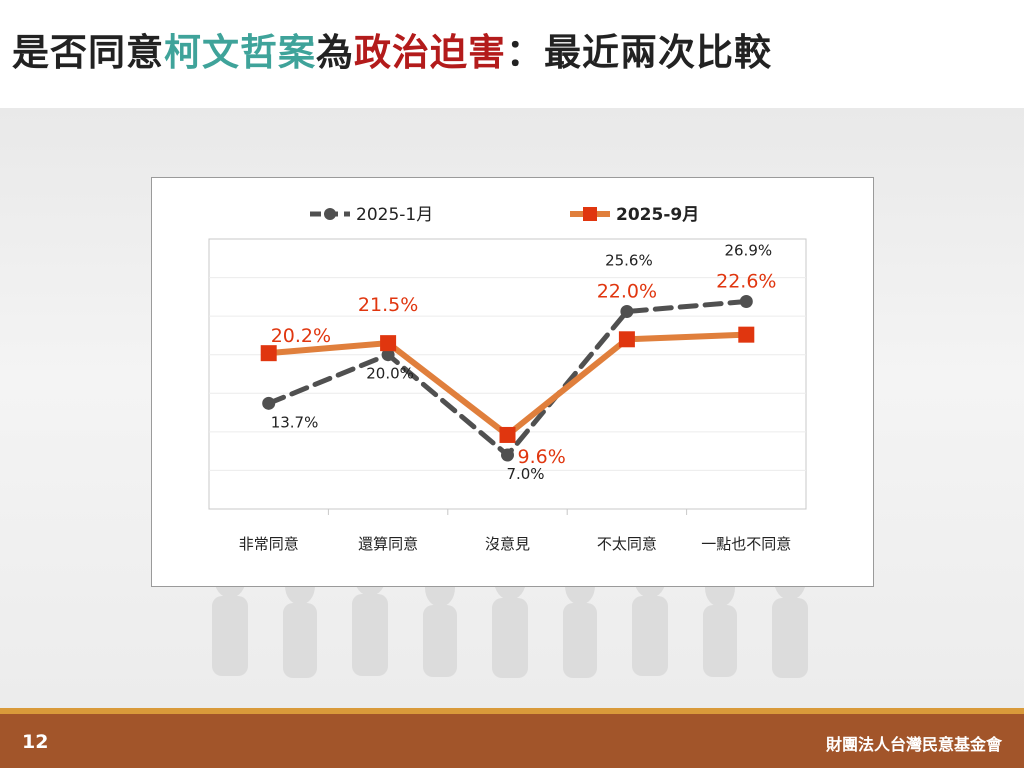 Image resolution: width=1024 pixels, height=768 pixels. What do you see at coordinates (657, 215) in the screenshot?
I see `legend-label-series-2: 2025-9月` at bounding box center [657, 215].